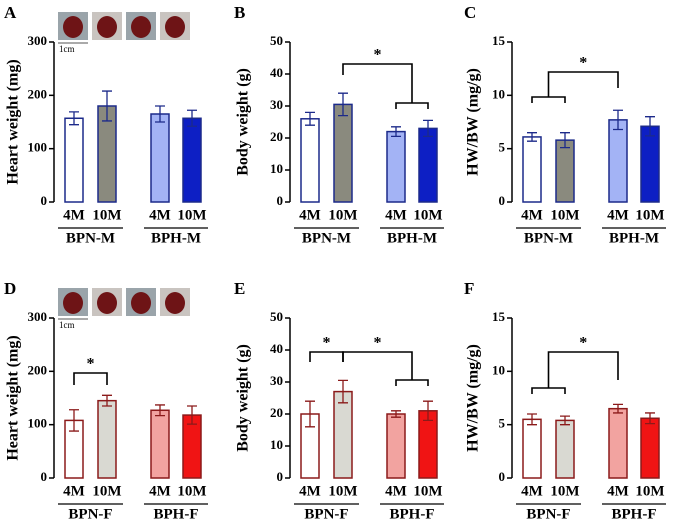 Image resolution: width=685 pixels, height=523 pixels. Describe the element at coordinates (469, 288) in the screenshot. I see `panel-label: F` at that location.